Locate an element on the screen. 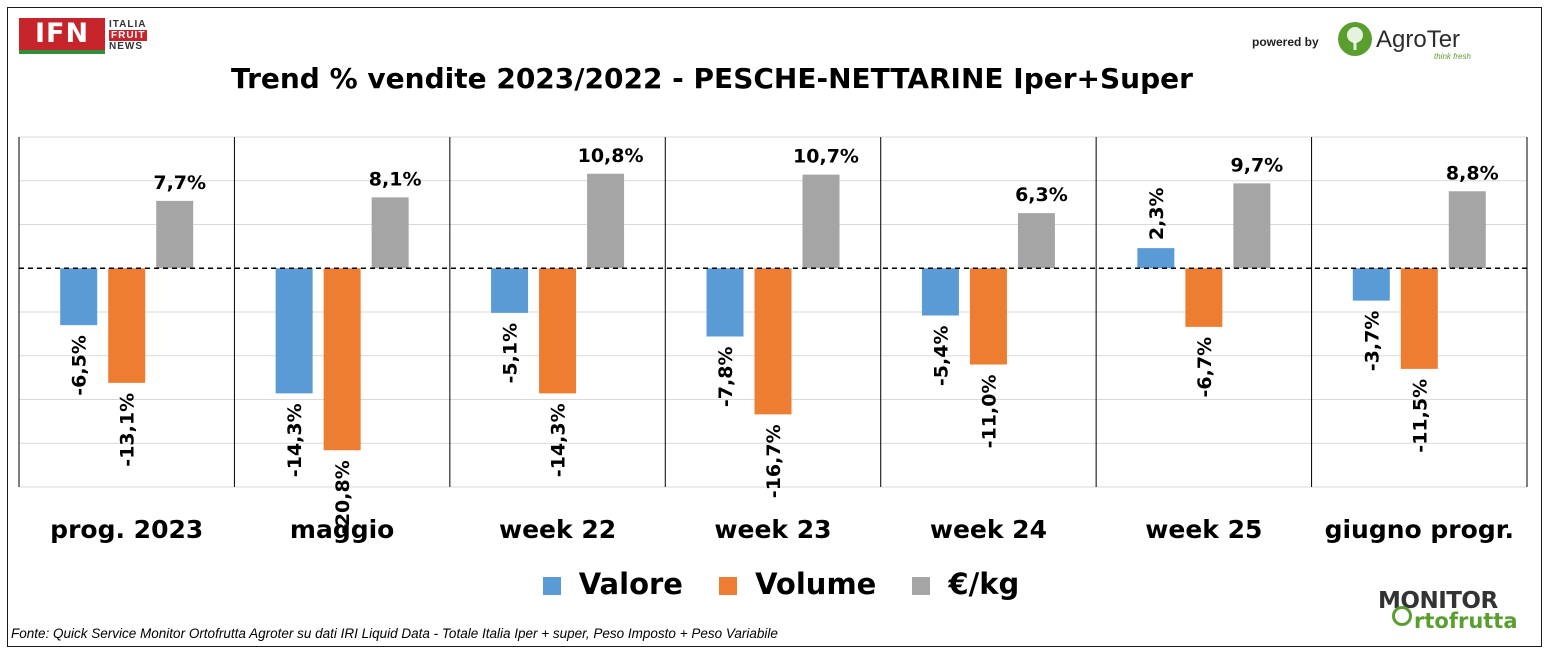  category-label: maggio is located at coordinates (342, 529).